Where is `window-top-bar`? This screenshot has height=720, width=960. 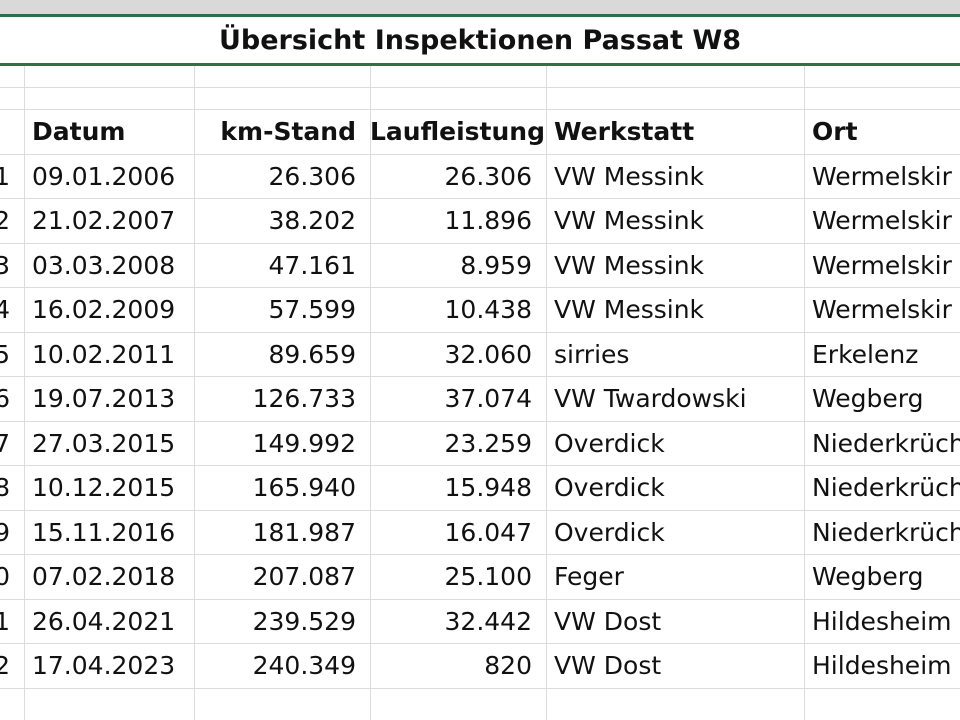
window-top-bar is located at coordinates (480, 7).